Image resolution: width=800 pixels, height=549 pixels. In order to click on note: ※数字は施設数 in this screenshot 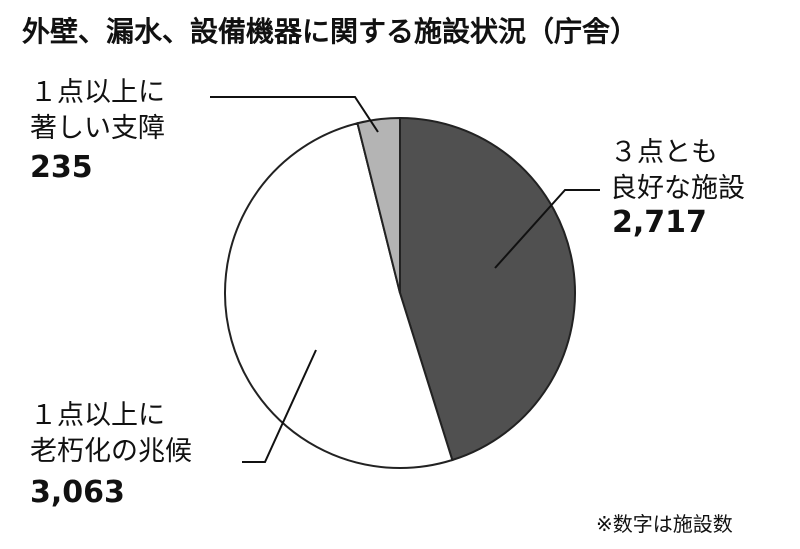, I will do `click(664, 524)`.